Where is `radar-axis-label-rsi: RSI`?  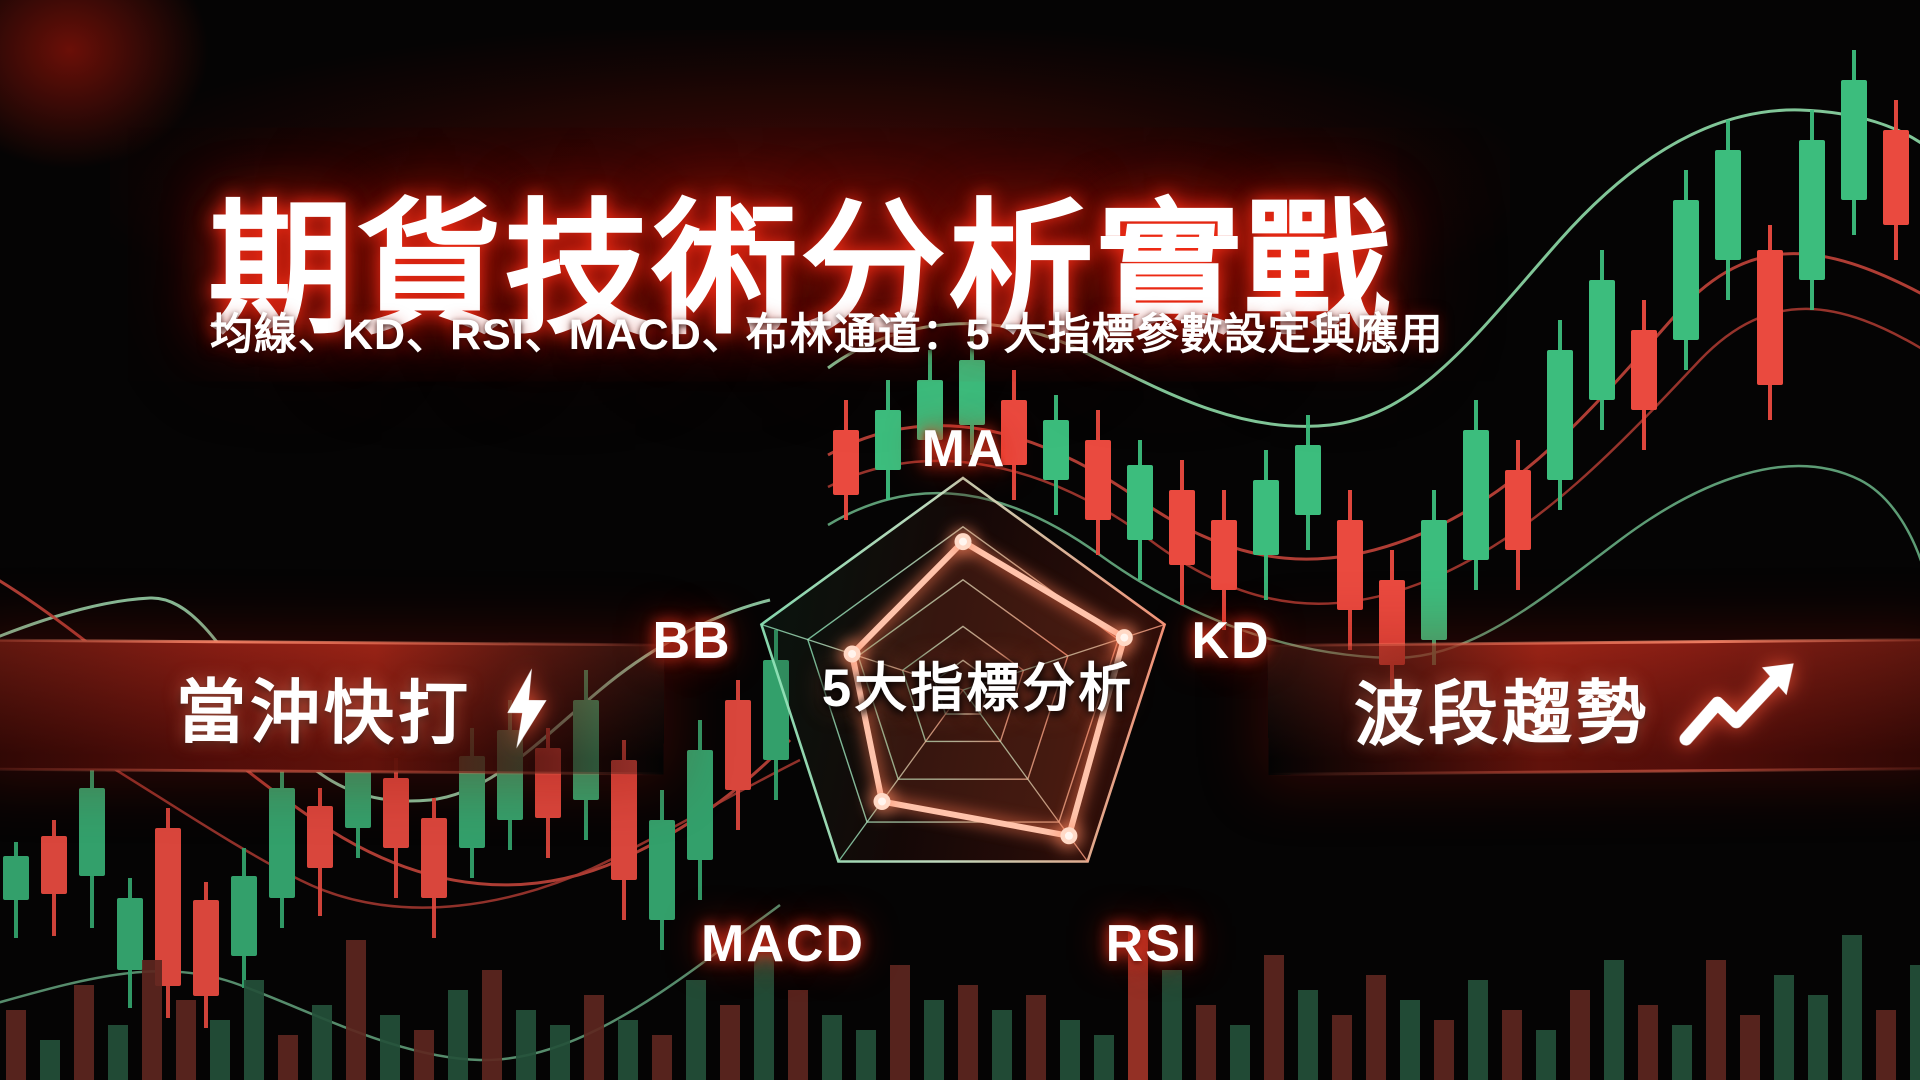
radar-axis-label-rsi: RSI is located at coordinates (1152, 944).